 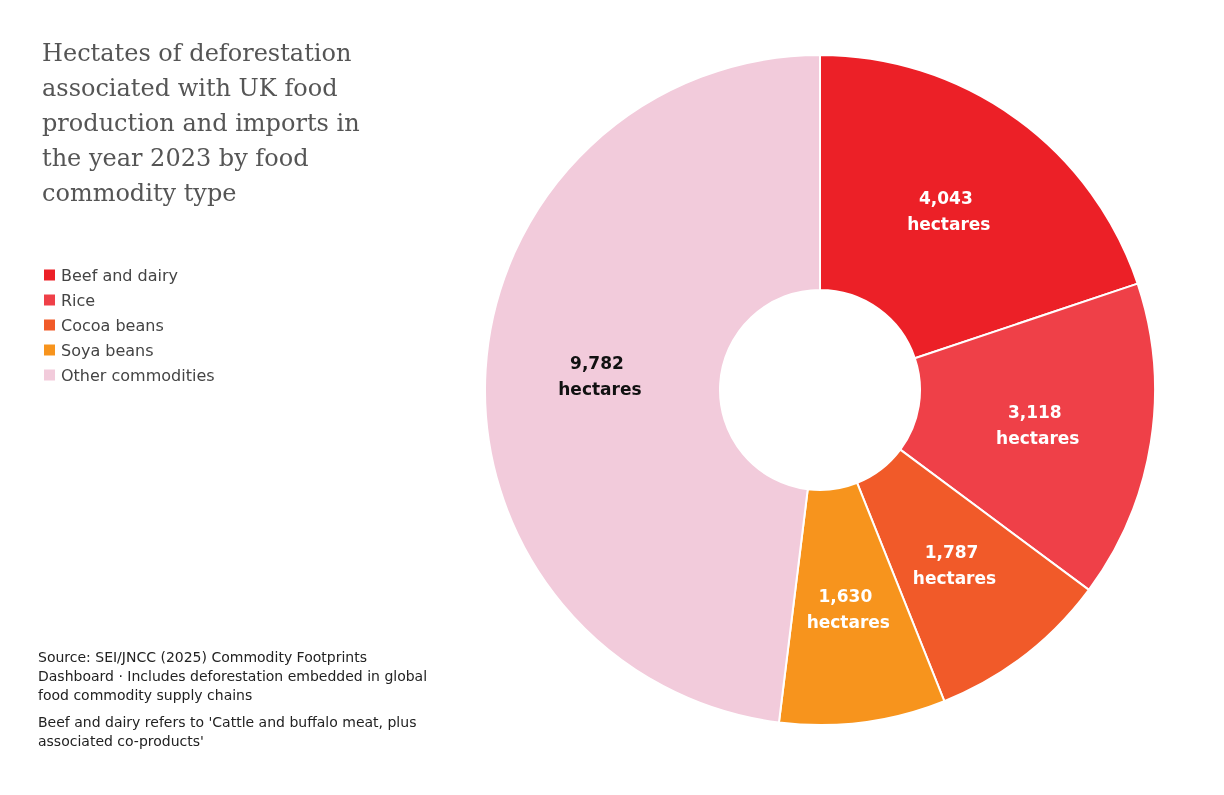 What do you see at coordinates (233, 676) in the screenshot?
I see `source-note: Source: SEI/JNCC (2025) Commodity Footprints Dashboard · Includes deforestation embedded in global food commodity supply chains` at bounding box center [233, 676].